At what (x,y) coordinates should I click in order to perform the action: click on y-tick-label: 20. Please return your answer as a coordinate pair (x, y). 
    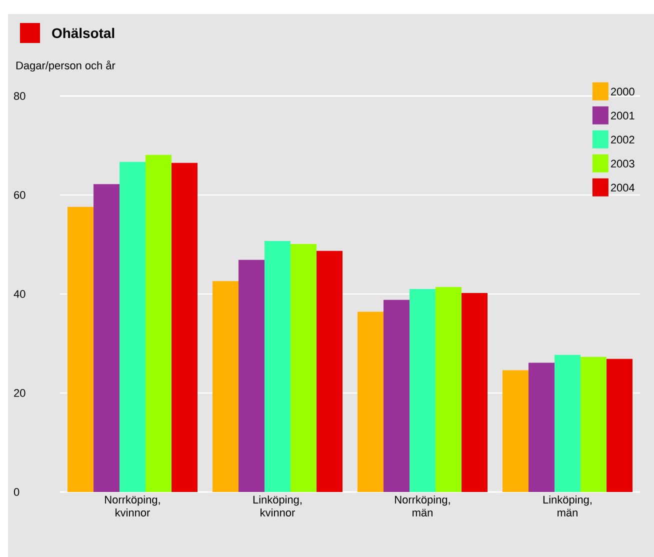
    Looking at the image, I should click on (20, 393).